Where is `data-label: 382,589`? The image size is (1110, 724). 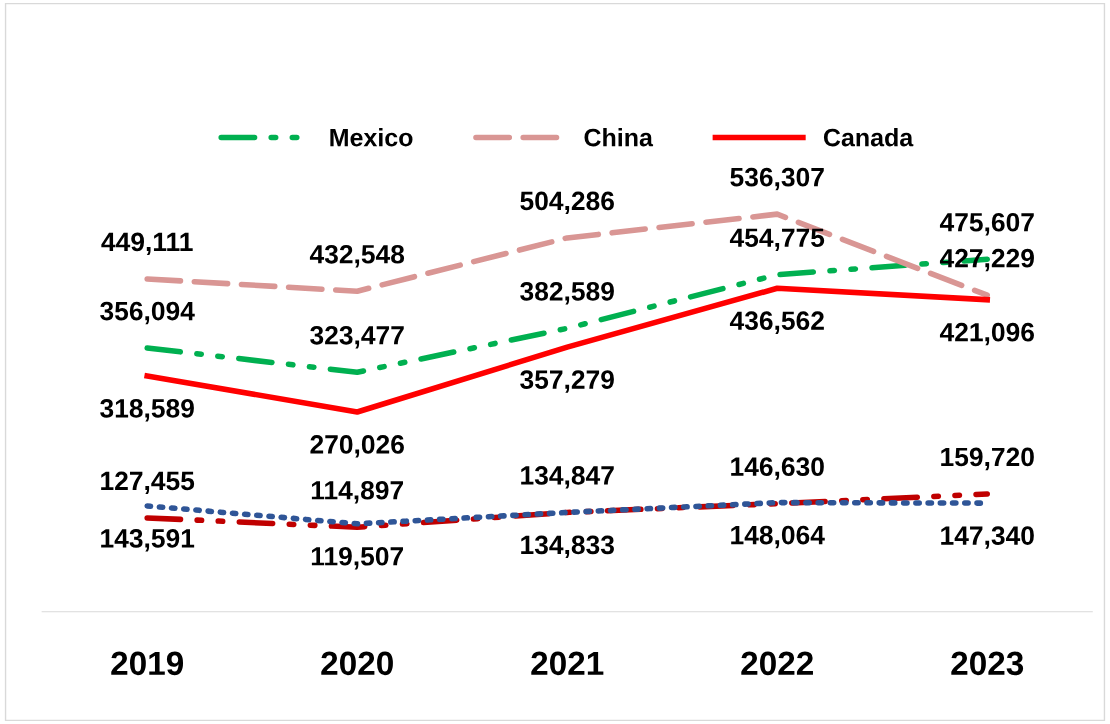 data-label: 382,589 is located at coordinates (567, 293).